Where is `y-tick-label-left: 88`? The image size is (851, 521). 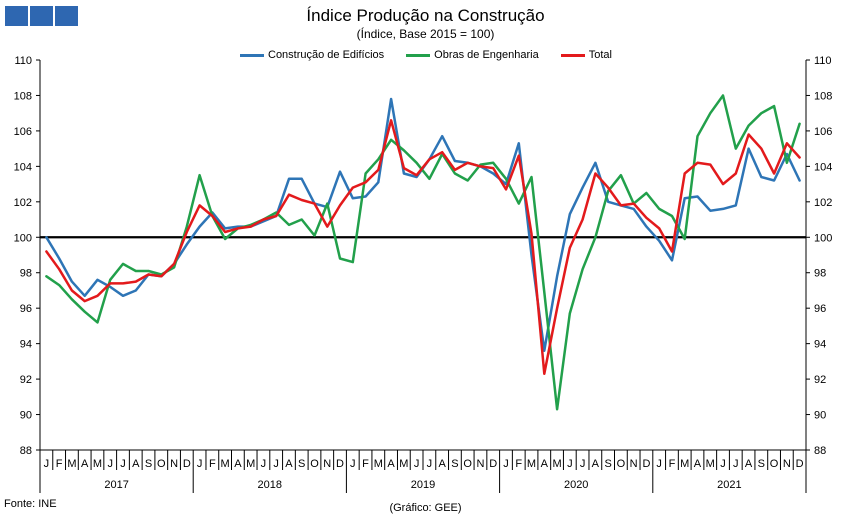
y-tick-label-left: 88 is located at coordinates (26, 451).